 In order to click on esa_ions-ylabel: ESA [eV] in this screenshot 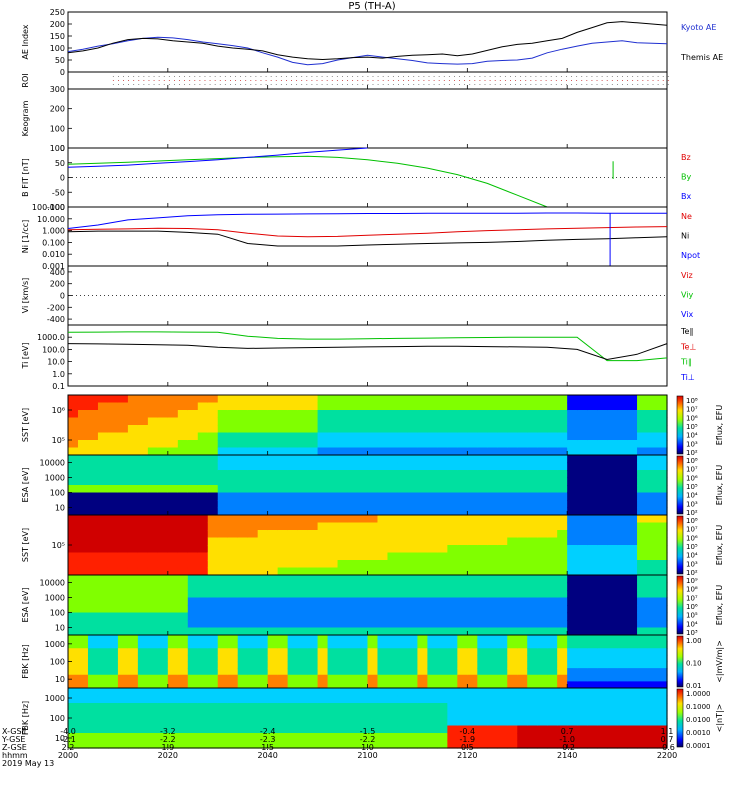, I will do `click(25, 485)`.